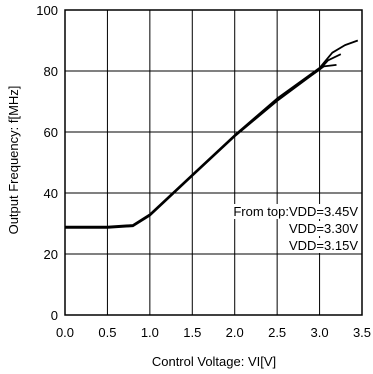  What do you see at coordinates (51, 254) in the screenshot?
I see `y-tick-label-1: 20` at bounding box center [51, 254].